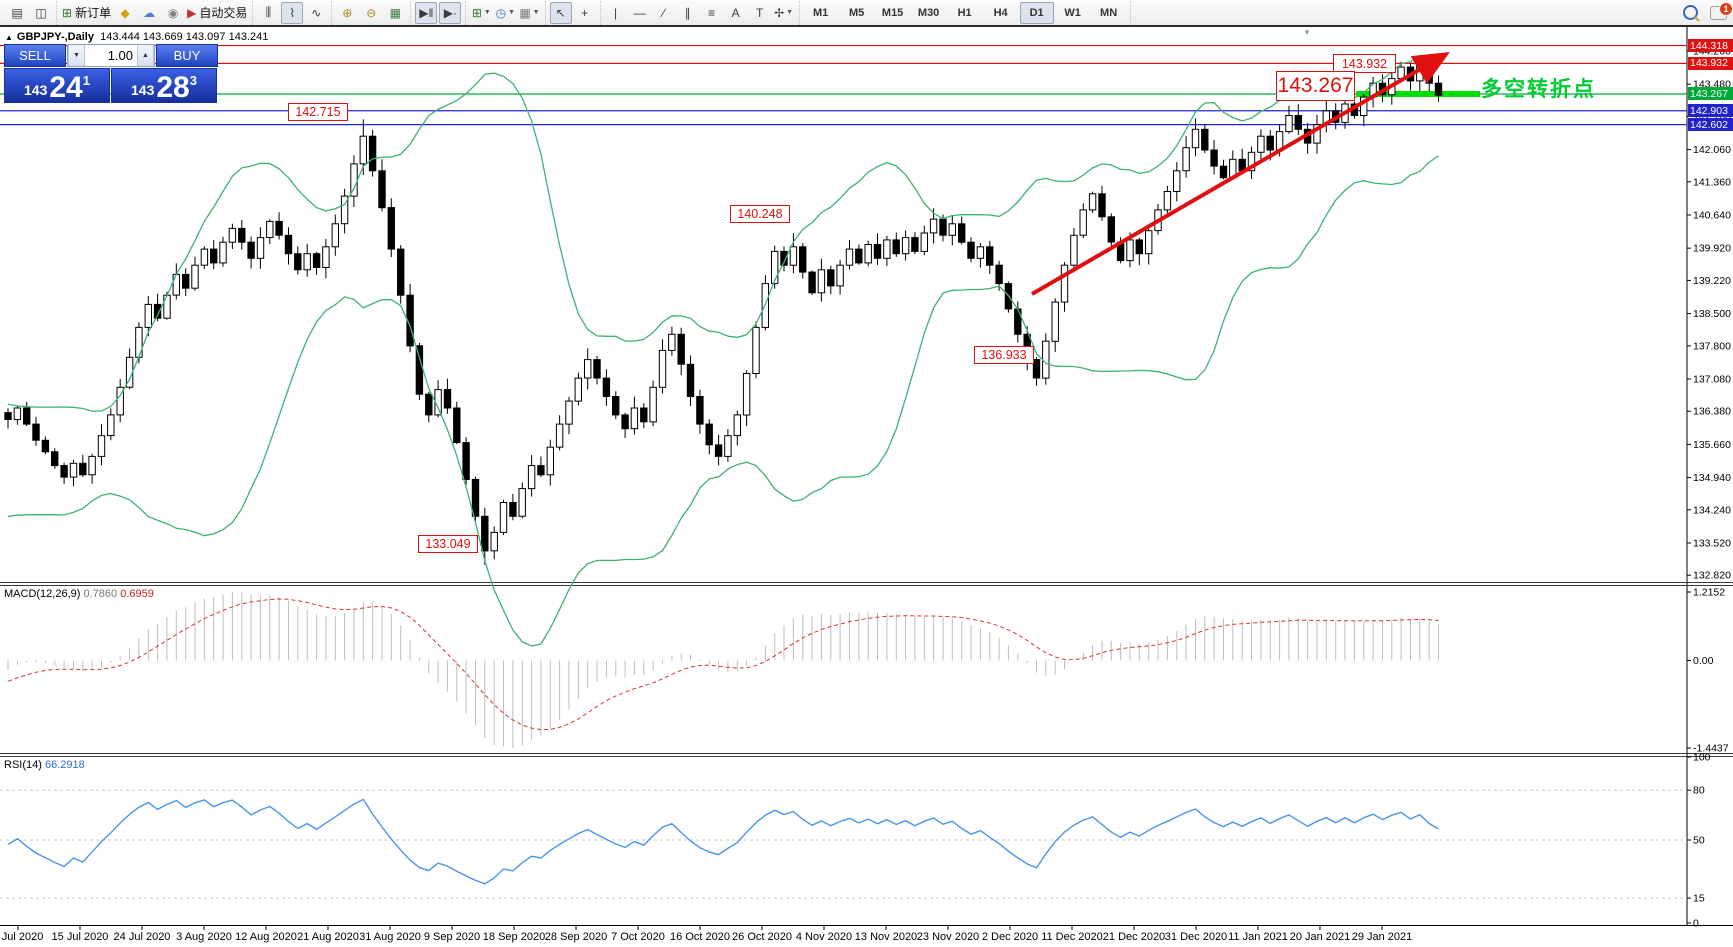 This screenshot has width=1733, height=947. I want to click on tf-m30-button: M30, so click(928, 12).